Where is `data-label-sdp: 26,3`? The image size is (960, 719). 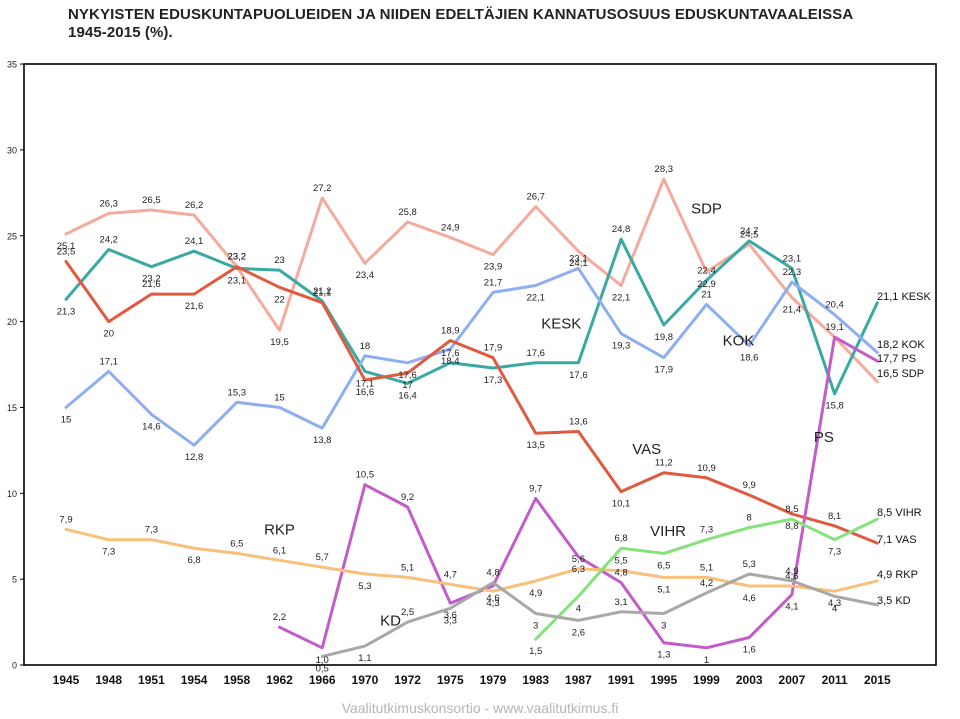 data-label-sdp: 26,3 is located at coordinates (108, 203).